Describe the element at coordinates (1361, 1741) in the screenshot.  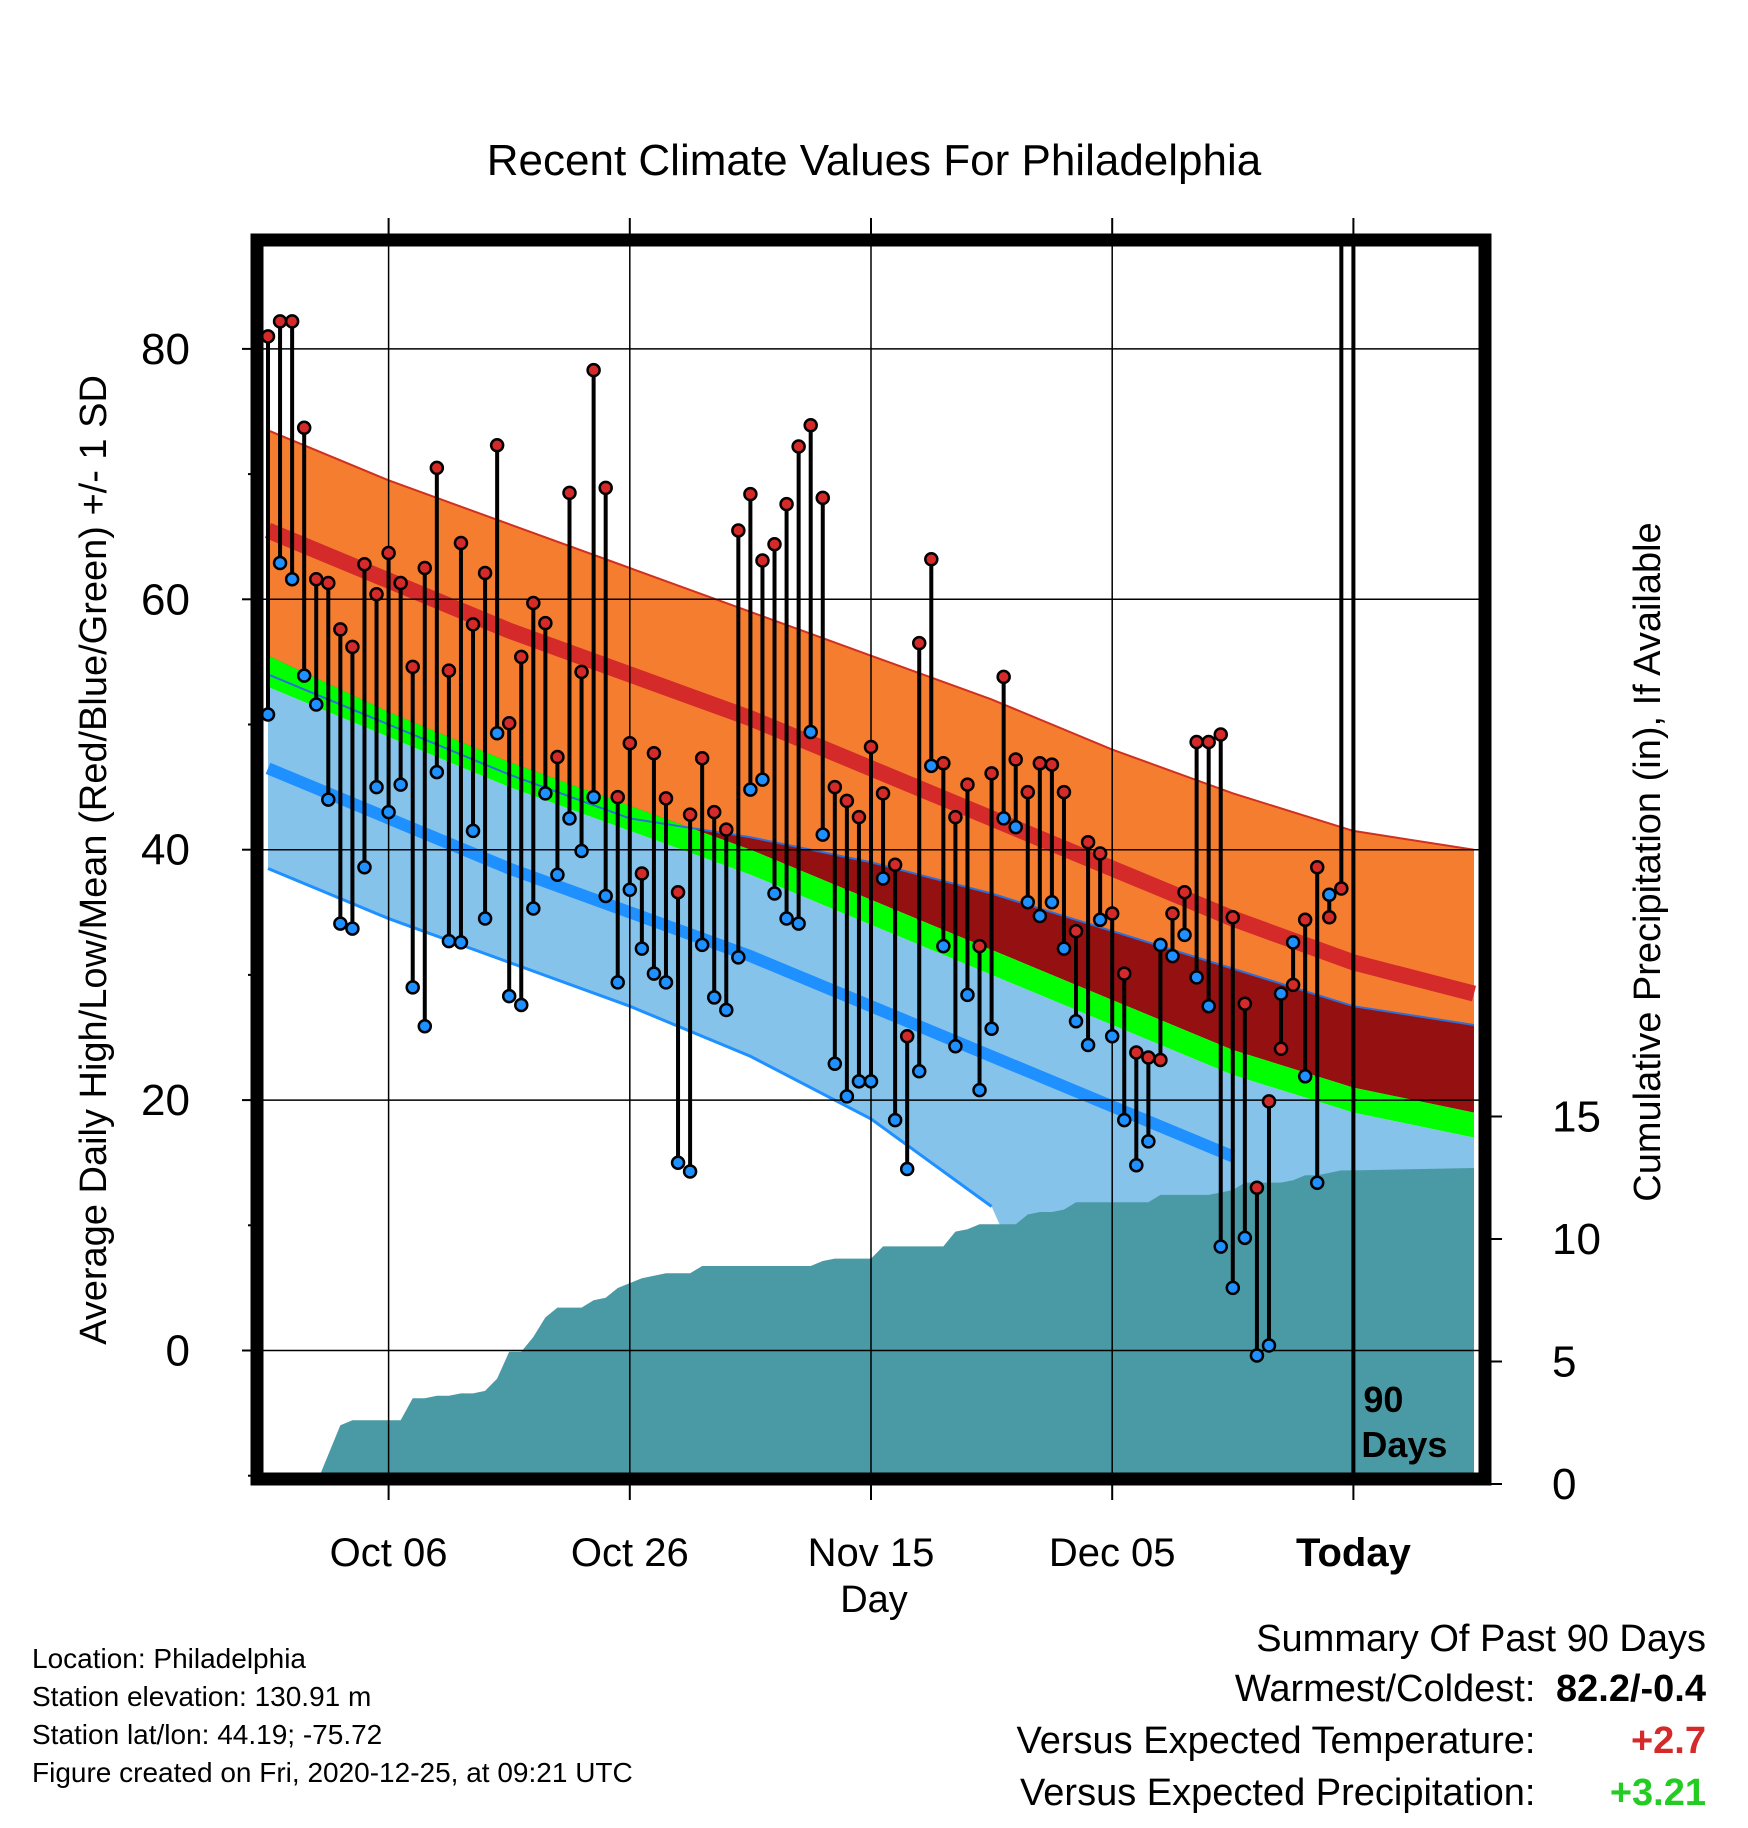
I see `summary-temp-row: Versus Expected Temperature: +2.7` at that location.